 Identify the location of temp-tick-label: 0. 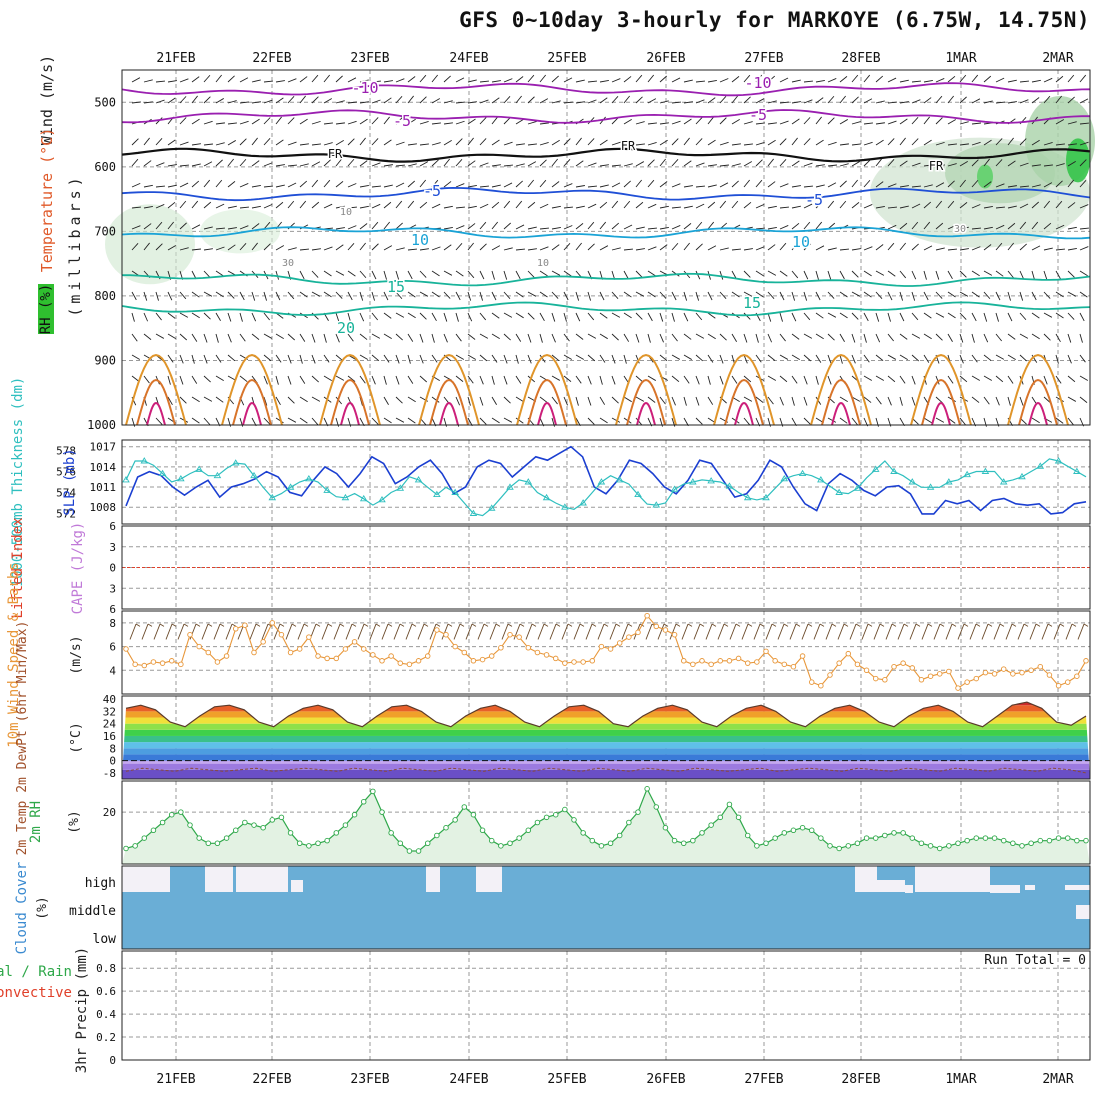
(112, 761).